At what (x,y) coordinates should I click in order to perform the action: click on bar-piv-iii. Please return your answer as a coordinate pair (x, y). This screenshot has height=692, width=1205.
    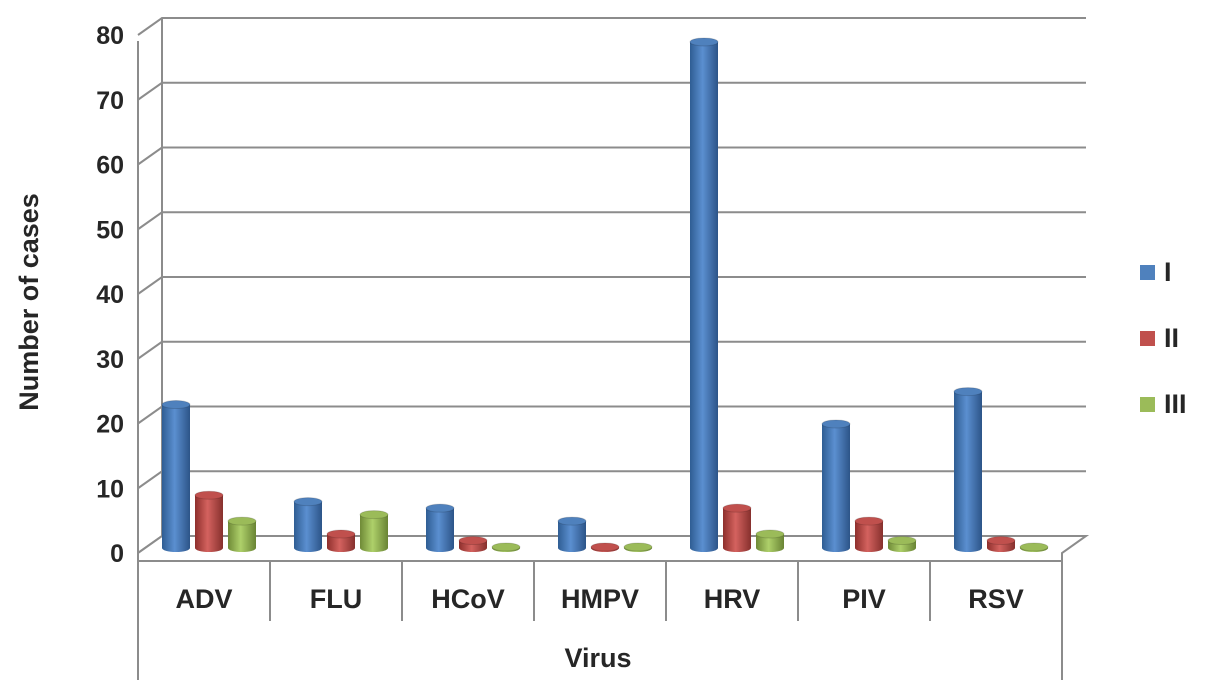
    Looking at the image, I should click on (902, 544).